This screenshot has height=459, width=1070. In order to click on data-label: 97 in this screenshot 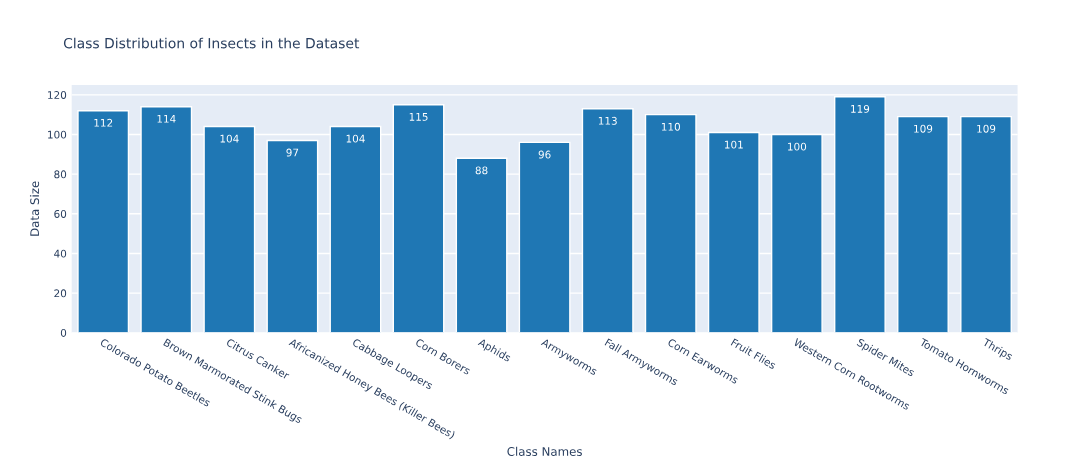, I will do `click(292, 152)`.